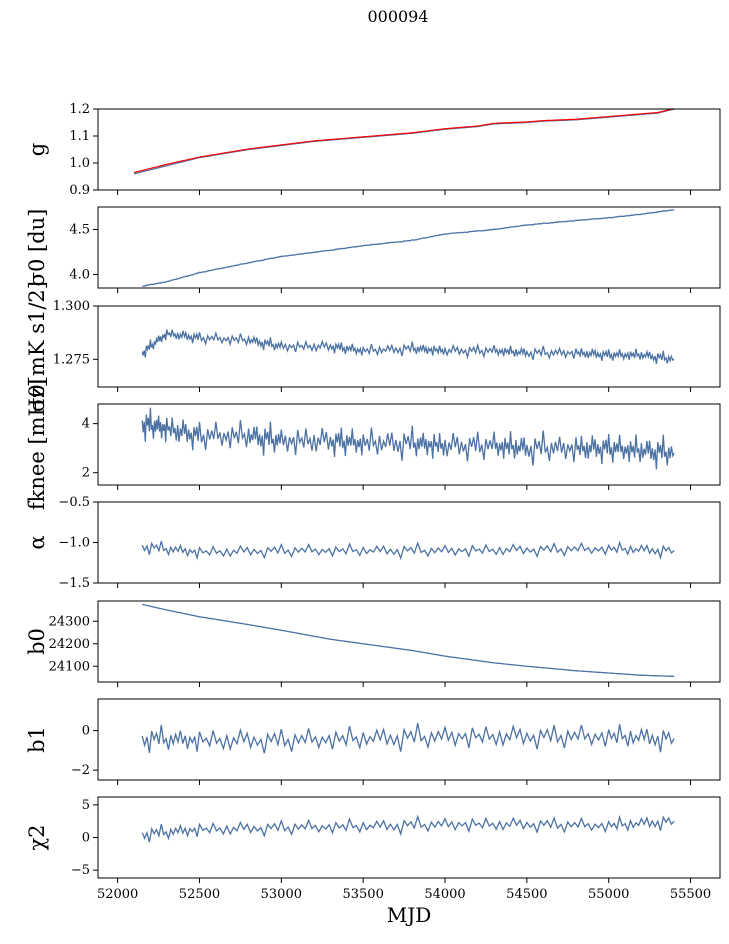 The image size is (729, 944). I want to click on x-tick-label: 53500, so click(362, 894).